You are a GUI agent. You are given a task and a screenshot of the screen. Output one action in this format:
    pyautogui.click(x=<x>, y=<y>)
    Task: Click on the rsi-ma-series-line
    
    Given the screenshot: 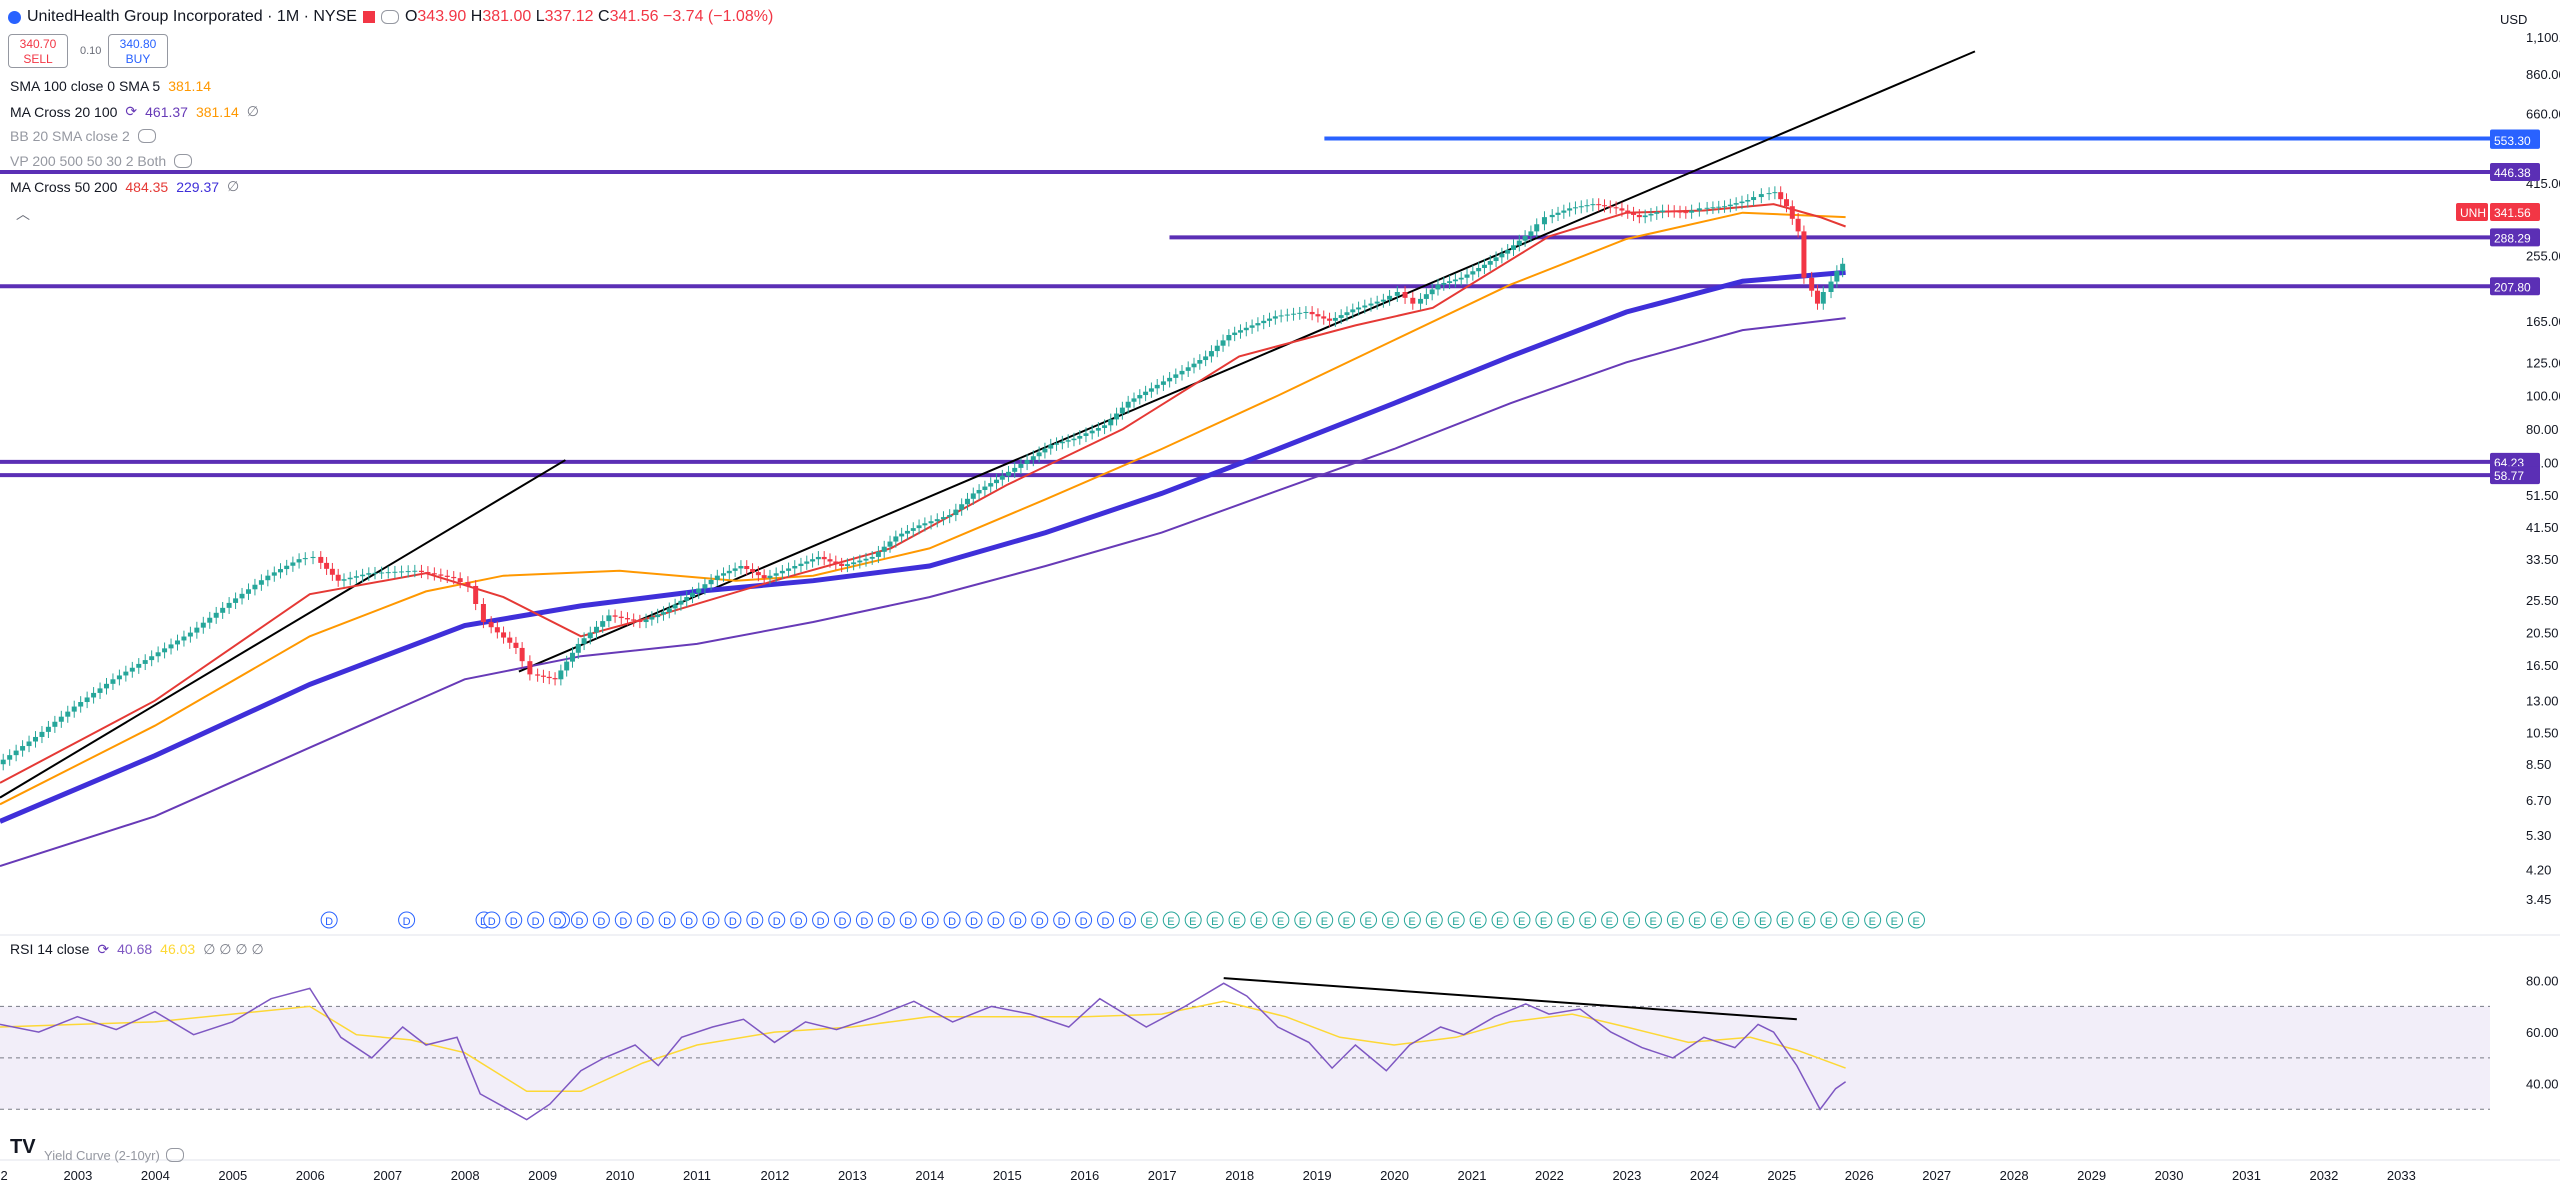 What is the action you would take?
    pyautogui.click(x=923, y=1046)
    